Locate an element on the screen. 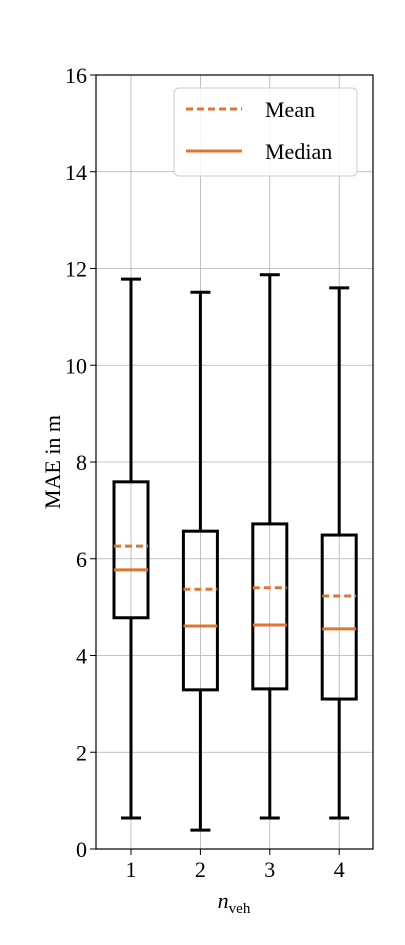  x-axis-label: nveh is located at coordinates (234, 902).